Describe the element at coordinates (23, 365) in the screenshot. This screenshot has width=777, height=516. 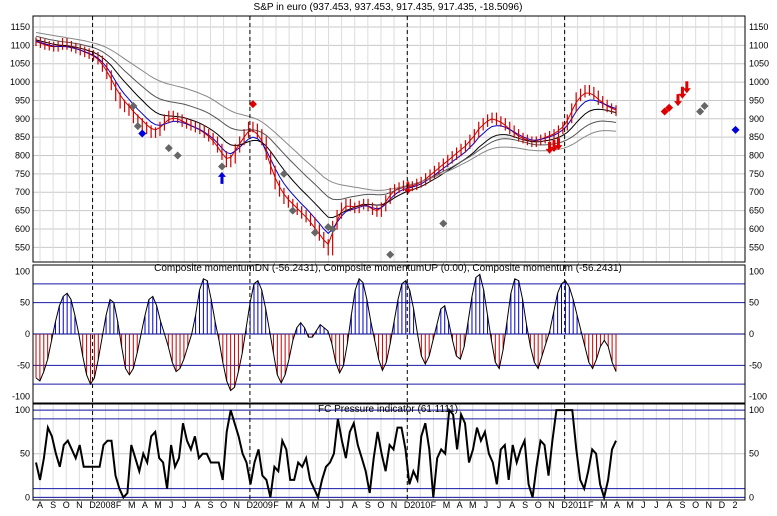
I see `momentum-tick-label-left: -50` at that location.